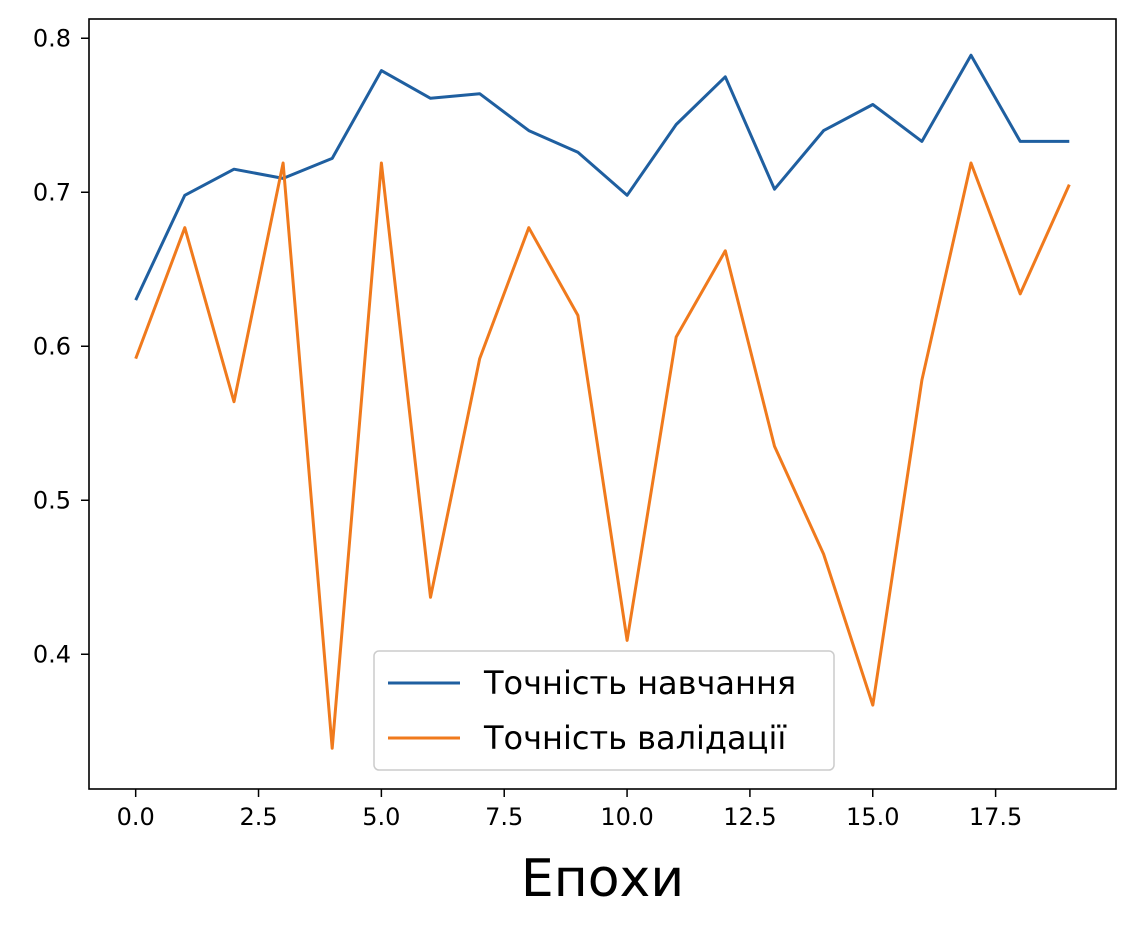 This screenshot has width=1138, height=928. I want to click on x-tick-label: 5.0, so click(381, 817).